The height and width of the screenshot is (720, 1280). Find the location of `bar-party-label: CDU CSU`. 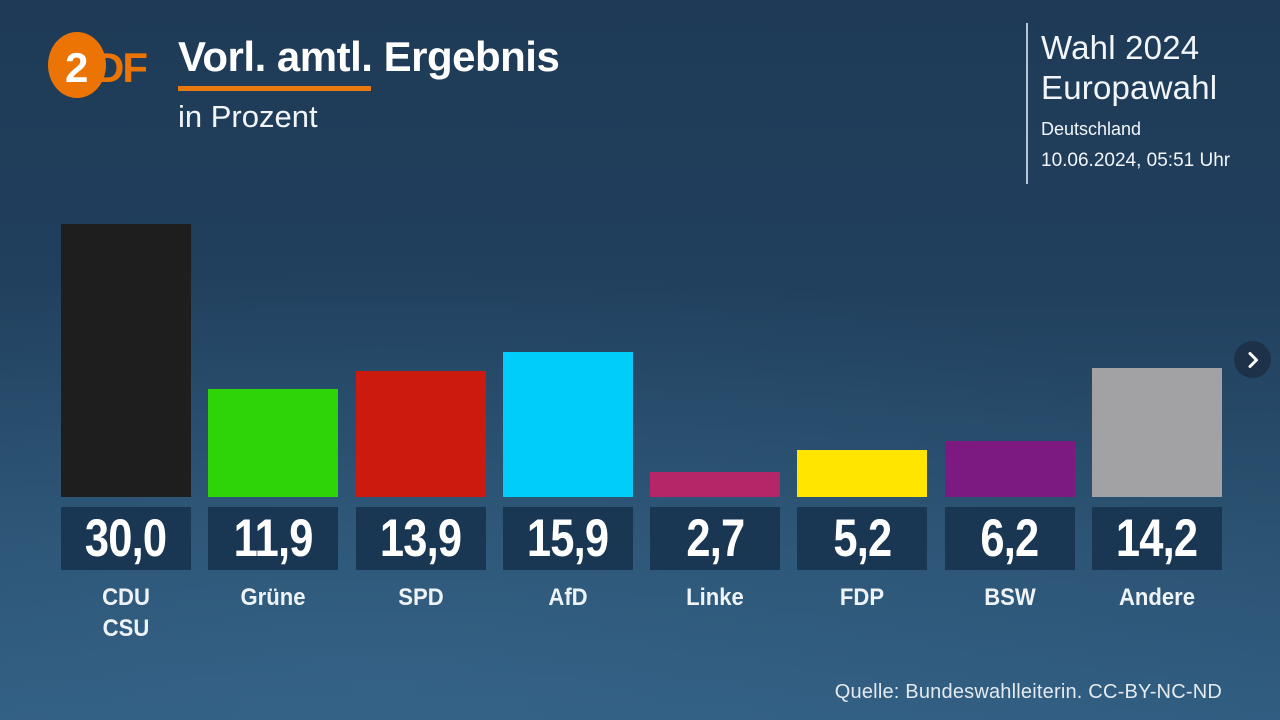

bar-party-label: CDU CSU is located at coordinates (126, 613).